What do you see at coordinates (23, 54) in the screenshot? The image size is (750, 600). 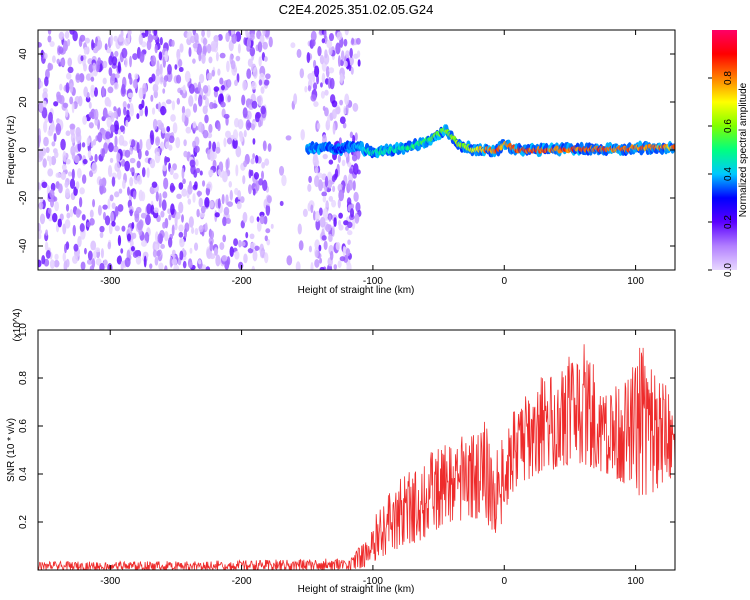 I see `y-tick-label: 40` at bounding box center [23, 54].